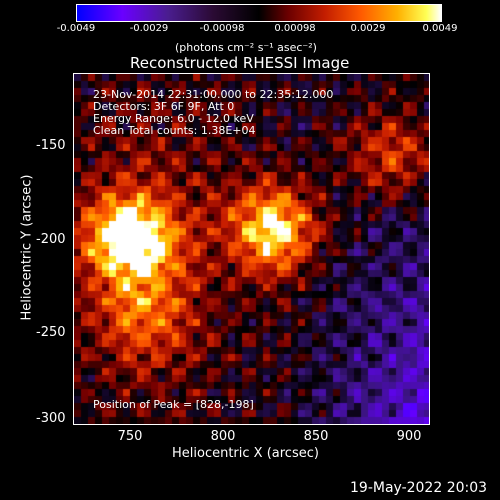 The height and width of the screenshot is (500, 500). What do you see at coordinates (409, 436) in the screenshot?
I see `x-tick-label: 900` at bounding box center [409, 436].